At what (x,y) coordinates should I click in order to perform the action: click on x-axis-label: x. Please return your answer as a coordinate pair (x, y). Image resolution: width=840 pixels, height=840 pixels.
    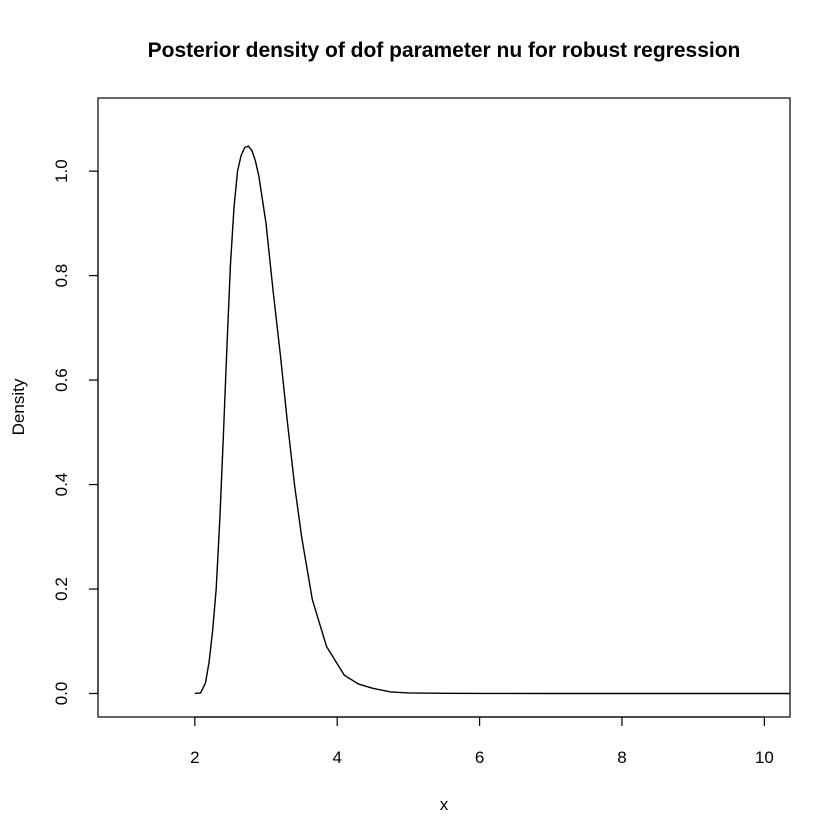
    Looking at the image, I should click on (444, 804).